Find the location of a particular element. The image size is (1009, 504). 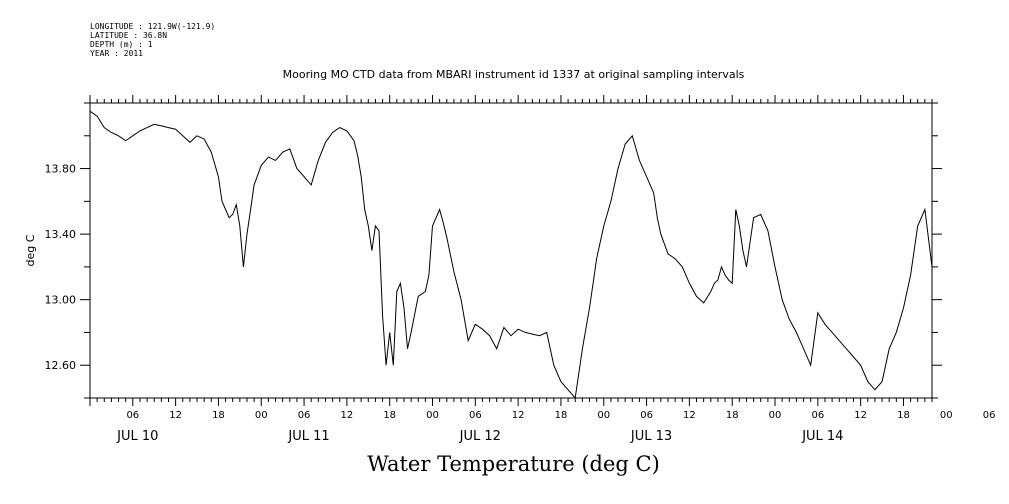

x-axis-label: Water Temperature (deg C) is located at coordinates (513, 464).